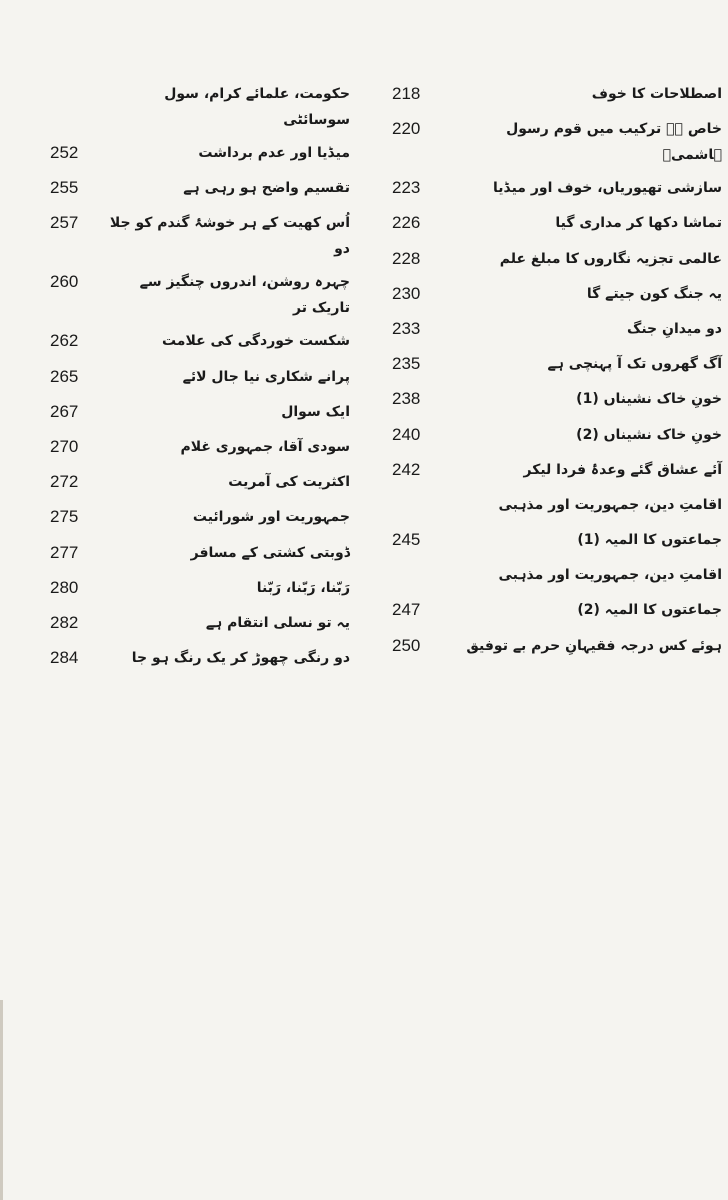  I want to click on toc-entry: حکومت، علمائے کرام، سول سوسائٹی, so click(200, 107).